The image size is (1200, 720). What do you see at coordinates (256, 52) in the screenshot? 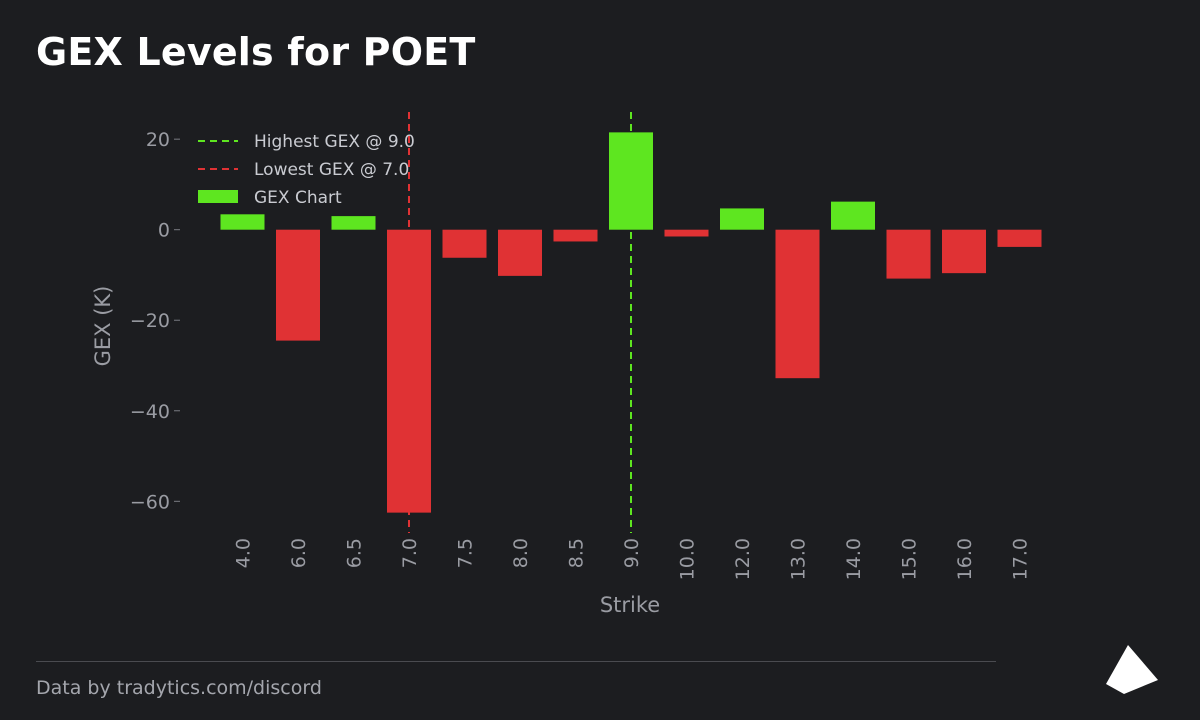
I see `chart-title: GEX Levels for POET` at bounding box center [256, 52].